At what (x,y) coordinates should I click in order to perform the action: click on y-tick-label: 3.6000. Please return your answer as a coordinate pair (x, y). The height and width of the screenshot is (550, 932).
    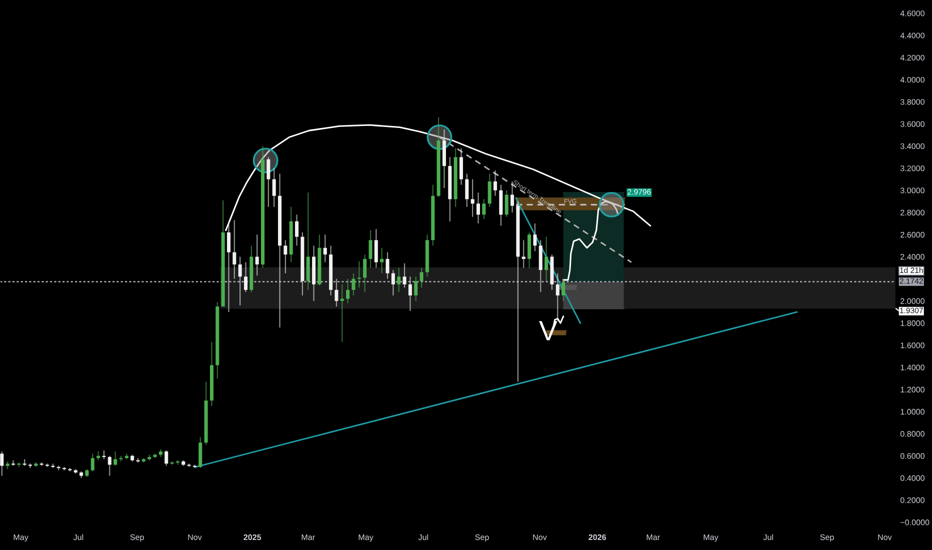
    Looking at the image, I should click on (912, 124).